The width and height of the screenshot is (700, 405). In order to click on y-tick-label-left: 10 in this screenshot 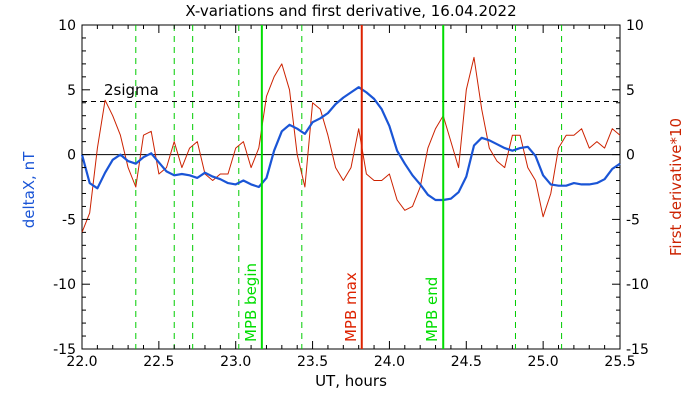, I will do `click(67, 26)`.